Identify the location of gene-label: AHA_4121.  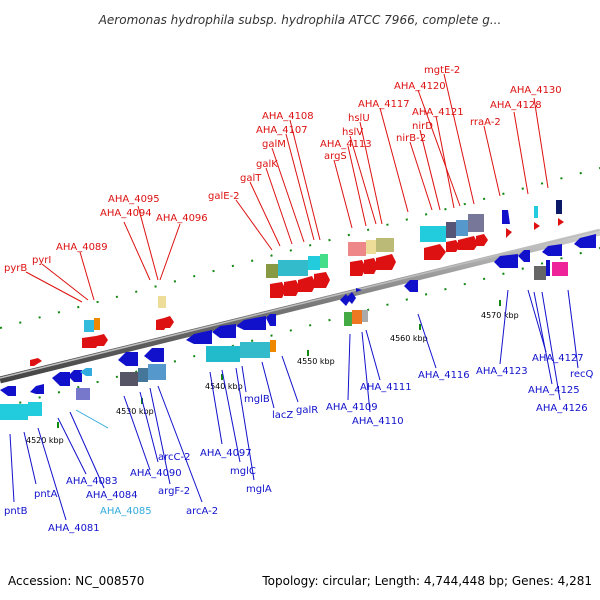
(438, 112).